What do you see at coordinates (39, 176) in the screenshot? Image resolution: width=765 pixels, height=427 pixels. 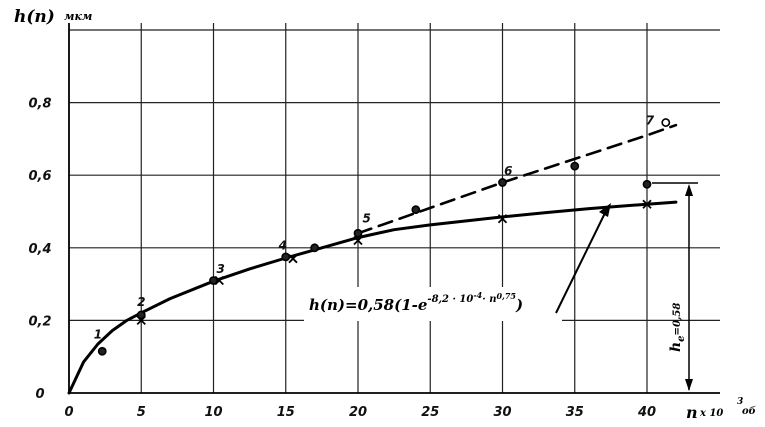 I see `y-tick-label: 0,6` at bounding box center [39, 176].